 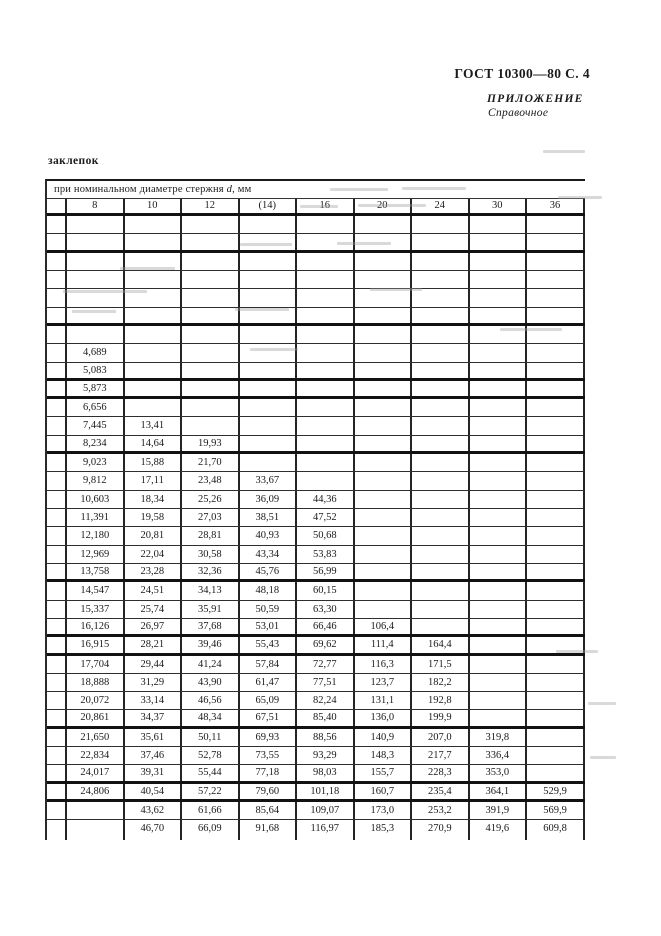 I want to click on table-row: 9,812 17,11 23,48 33,67, so click(x=316, y=481).